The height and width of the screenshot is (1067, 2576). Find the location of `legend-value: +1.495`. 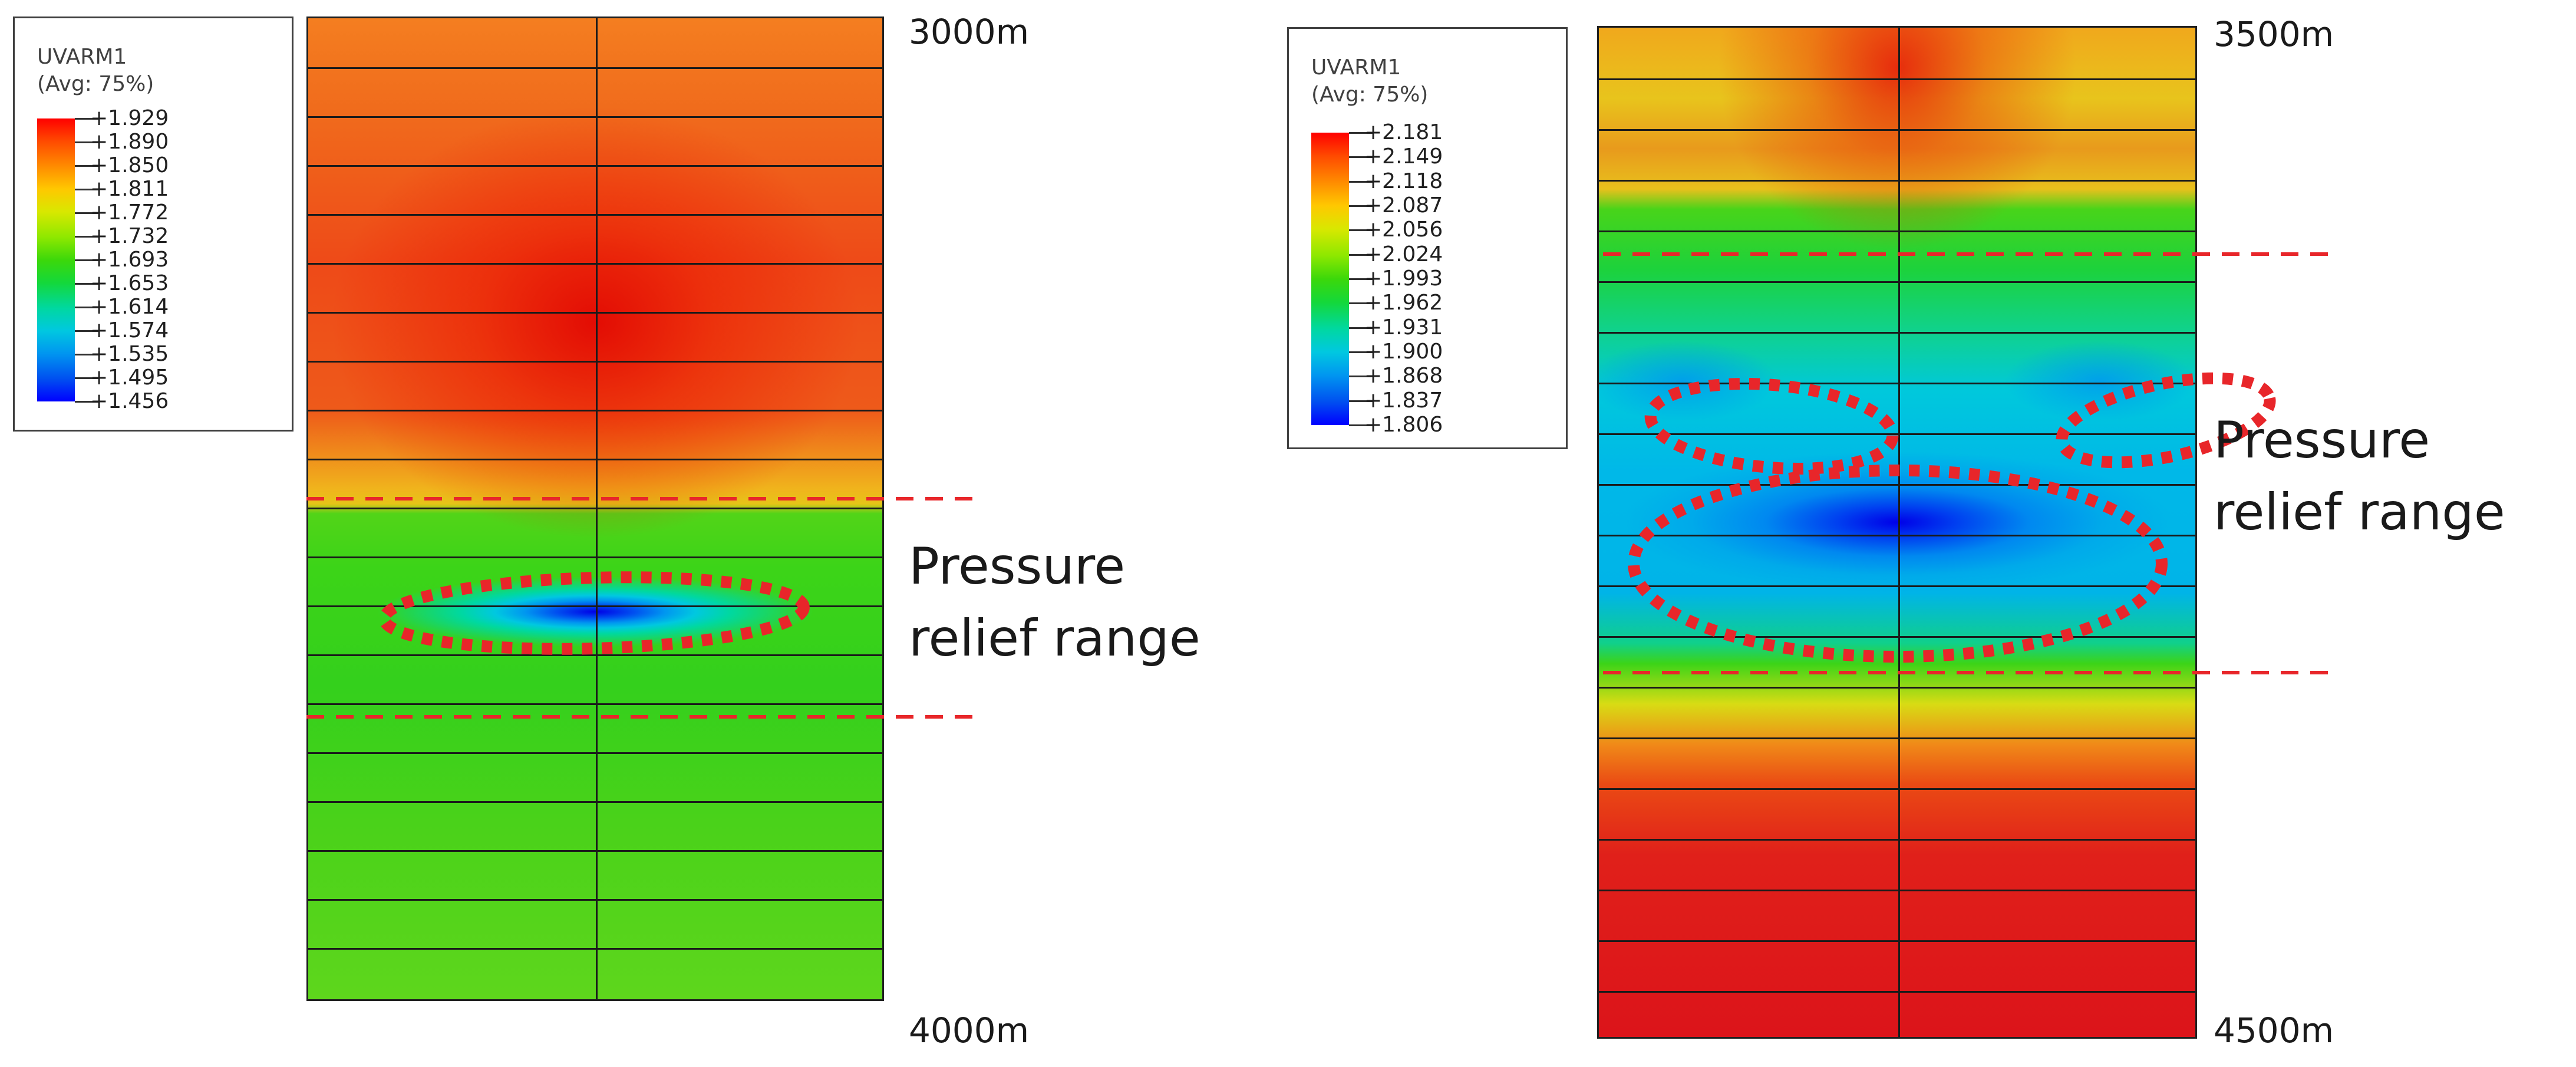

legend-value: +1.495 is located at coordinates (129, 377).